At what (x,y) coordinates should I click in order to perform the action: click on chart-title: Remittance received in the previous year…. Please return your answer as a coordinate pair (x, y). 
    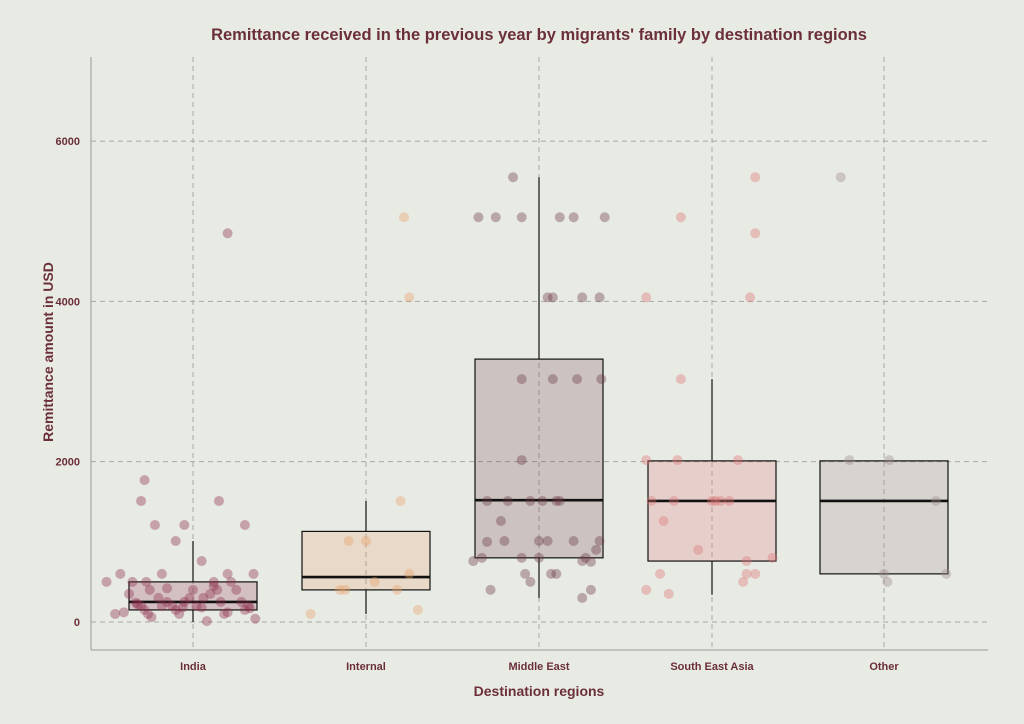
    Looking at the image, I should click on (539, 35).